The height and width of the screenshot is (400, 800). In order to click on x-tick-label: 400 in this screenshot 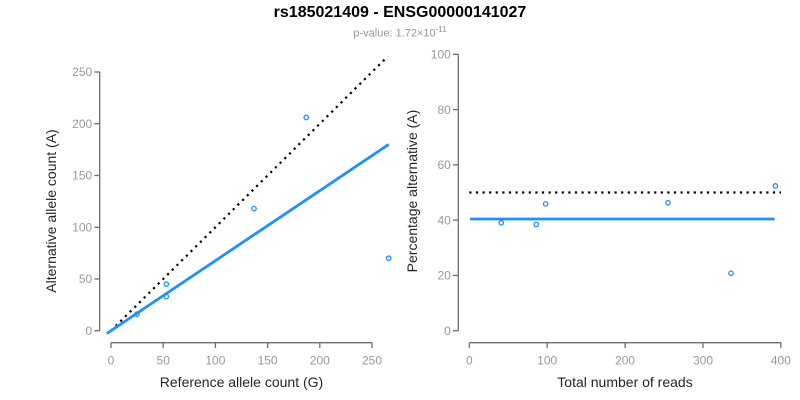, I will do `click(781, 361)`.